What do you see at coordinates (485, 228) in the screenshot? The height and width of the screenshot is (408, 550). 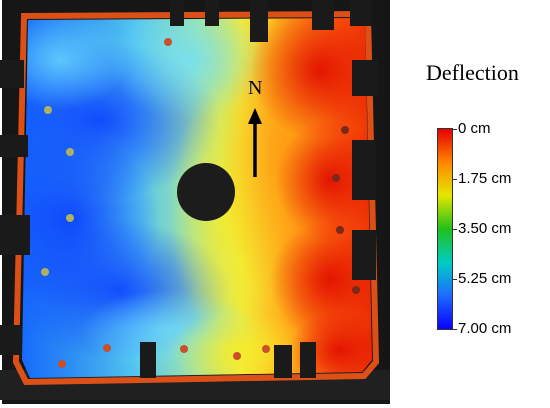 I see `legend-tick-label: 3.50 cm` at bounding box center [485, 228].